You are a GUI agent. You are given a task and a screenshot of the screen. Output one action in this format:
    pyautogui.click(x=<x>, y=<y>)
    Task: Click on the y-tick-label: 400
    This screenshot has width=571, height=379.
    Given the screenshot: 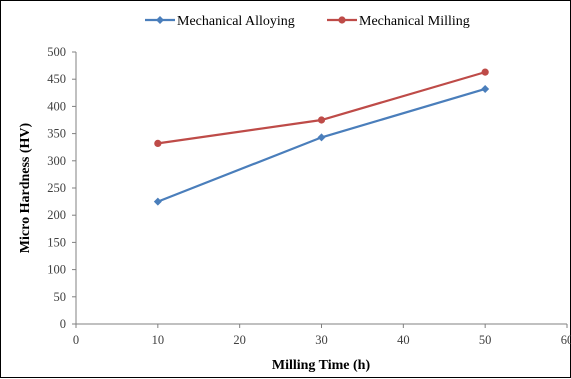 What is the action you would take?
    pyautogui.click(x=56, y=106)
    